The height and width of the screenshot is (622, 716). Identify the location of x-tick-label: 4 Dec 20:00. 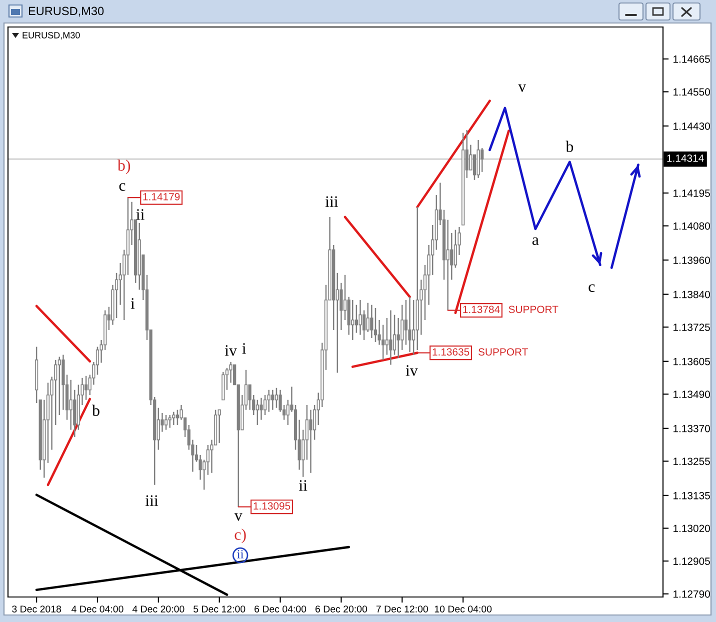
(158, 609).